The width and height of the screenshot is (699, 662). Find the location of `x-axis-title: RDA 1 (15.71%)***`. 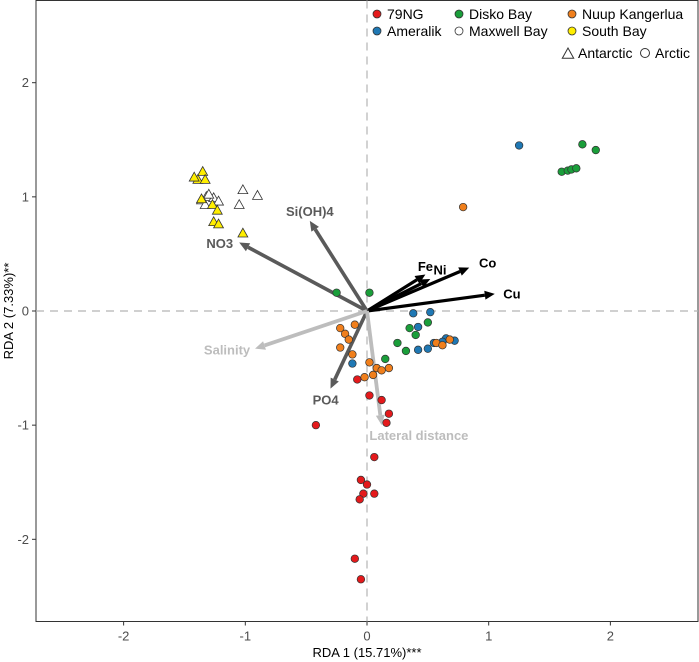

x-axis-title: RDA 1 (15.71%)*** is located at coordinates (366, 652).